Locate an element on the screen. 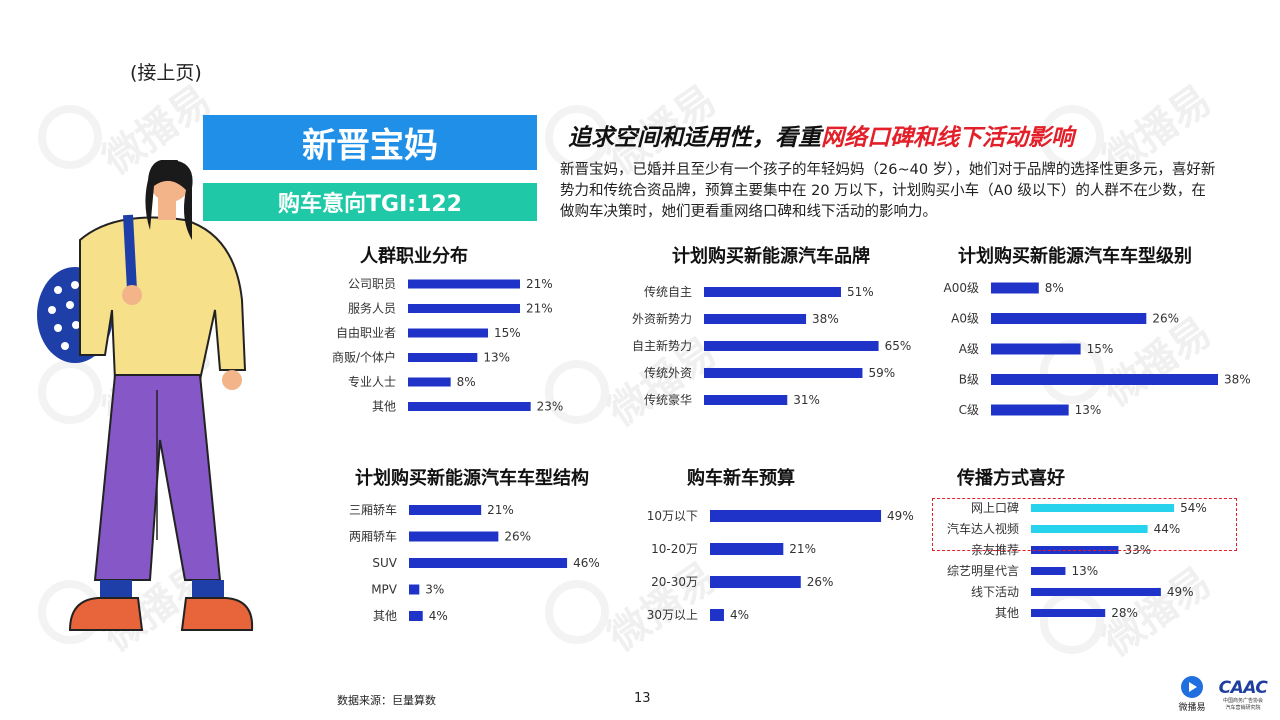 The height and width of the screenshot is (720, 1280). category-label: 综艺明星代言 is located at coordinates (983, 571).